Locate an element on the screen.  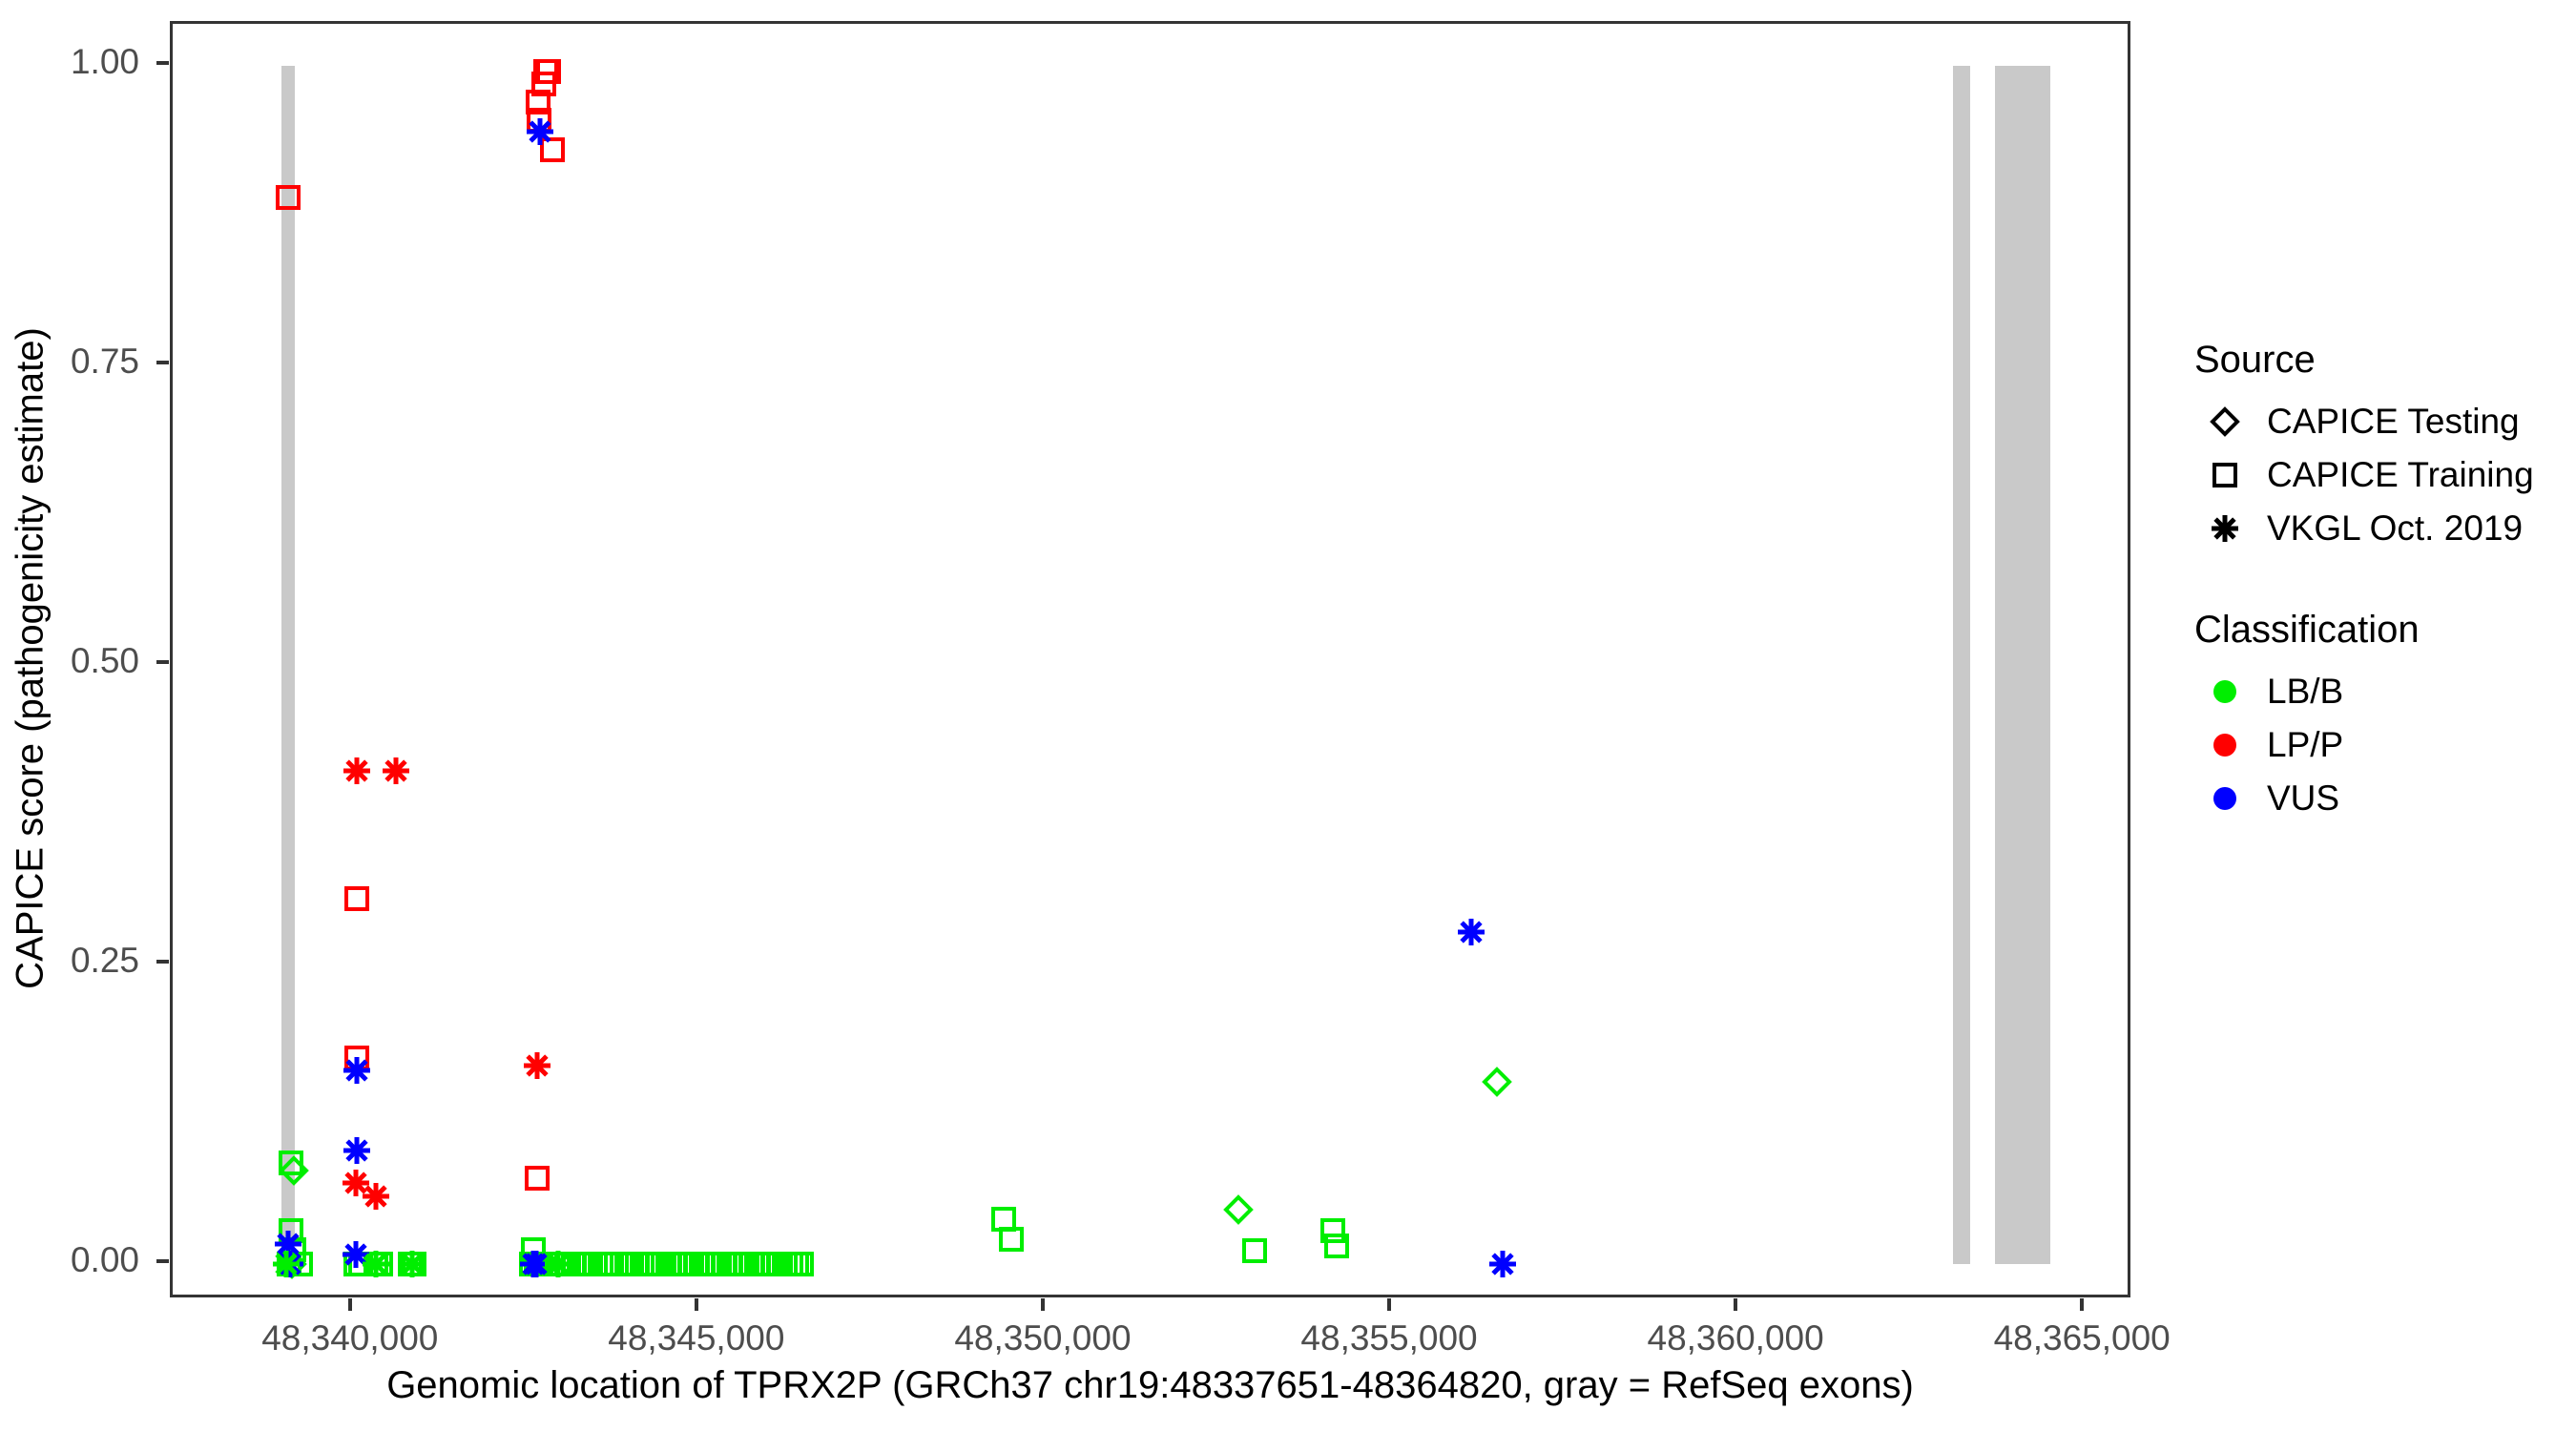
legend-source-item-diamond-icon is located at coordinates (2224, 421).